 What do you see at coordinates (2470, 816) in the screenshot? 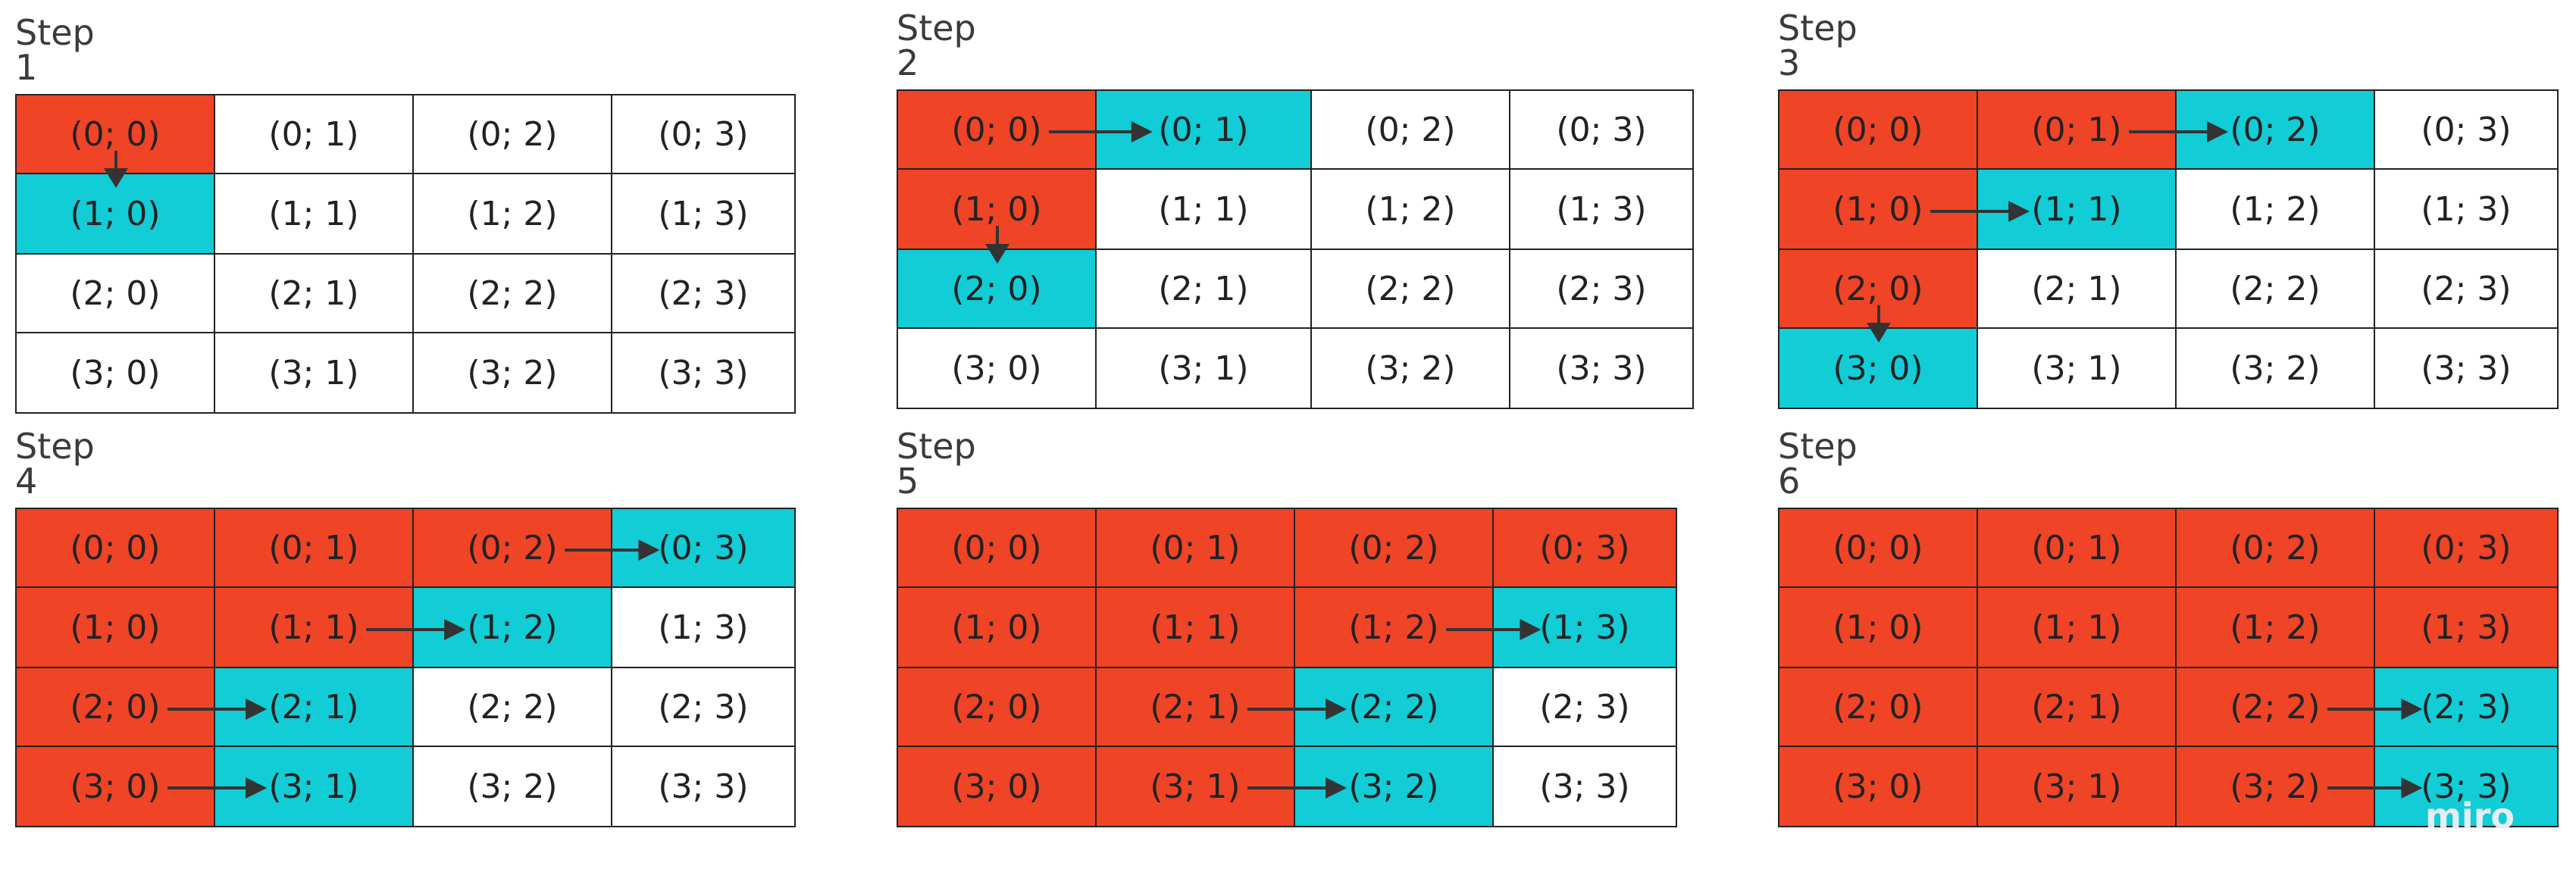
I see `miro-watermark: miro` at bounding box center [2470, 816].